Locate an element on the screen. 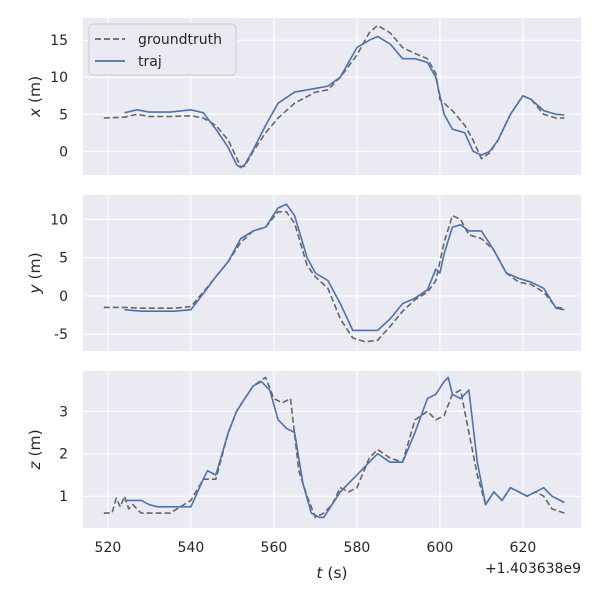 The height and width of the screenshot is (600, 600). x-tick-label: 580 is located at coordinates (357, 548).